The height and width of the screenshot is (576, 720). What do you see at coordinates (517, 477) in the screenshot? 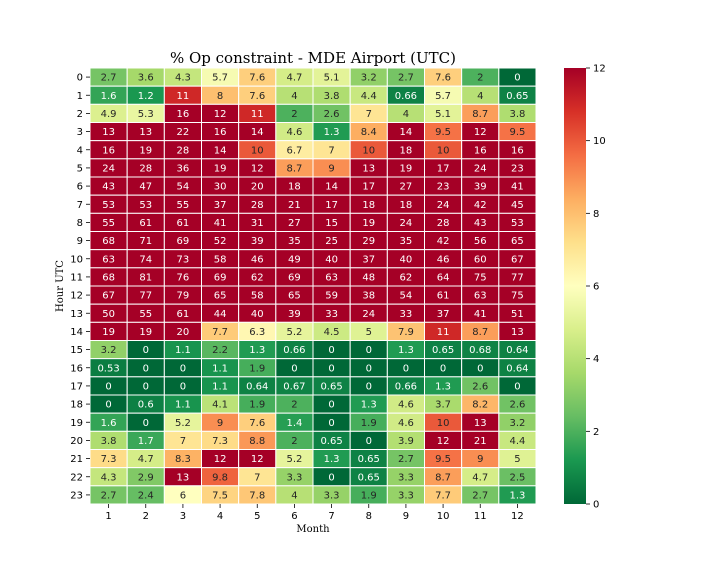
I see `cell-value-label: 2.5` at bounding box center [517, 477].